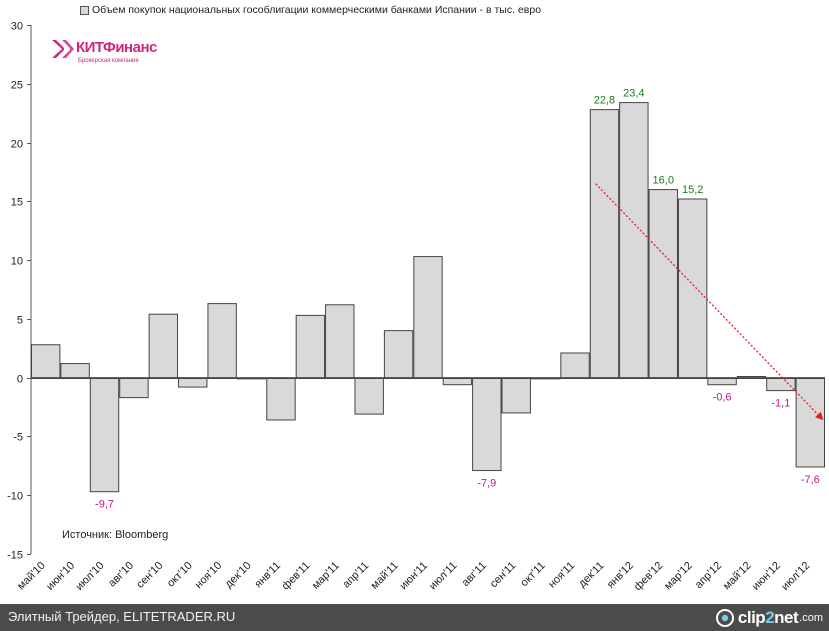 The height and width of the screenshot is (631, 829). Describe the element at coordinates (503, 575) in the screenshot. I see `x-tick-label: сен'11` at that location.